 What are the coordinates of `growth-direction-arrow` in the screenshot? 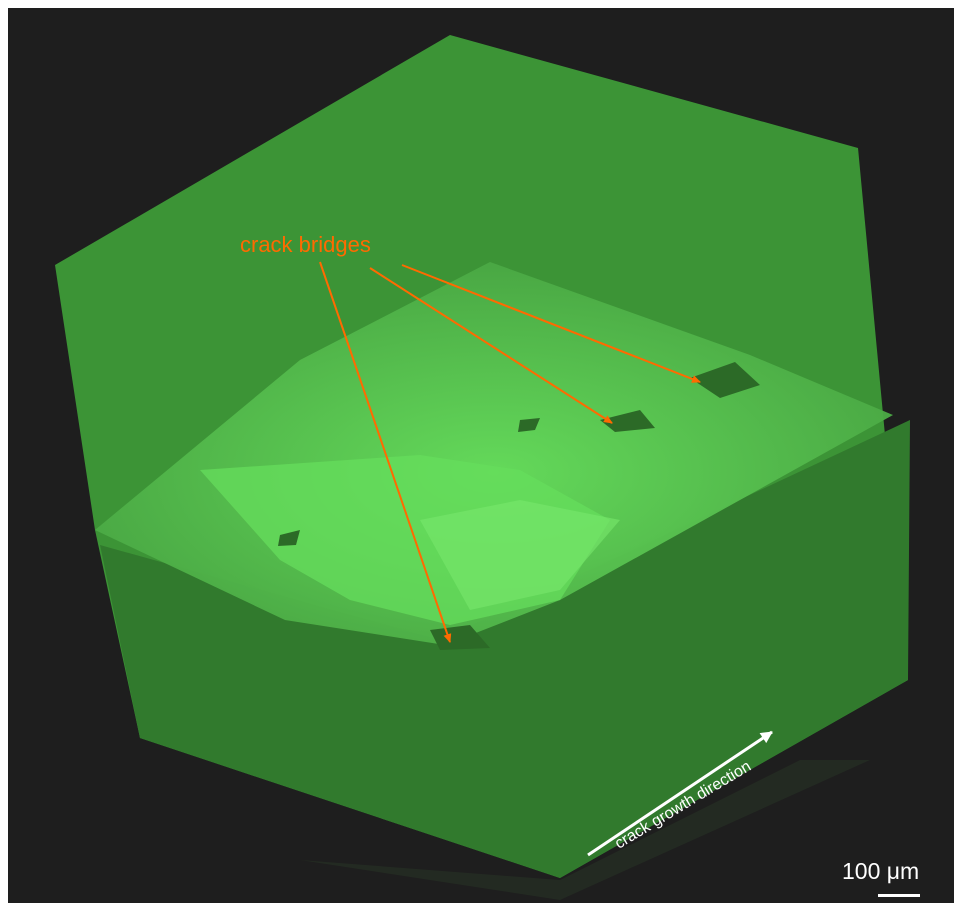 It's located at (680, 793).